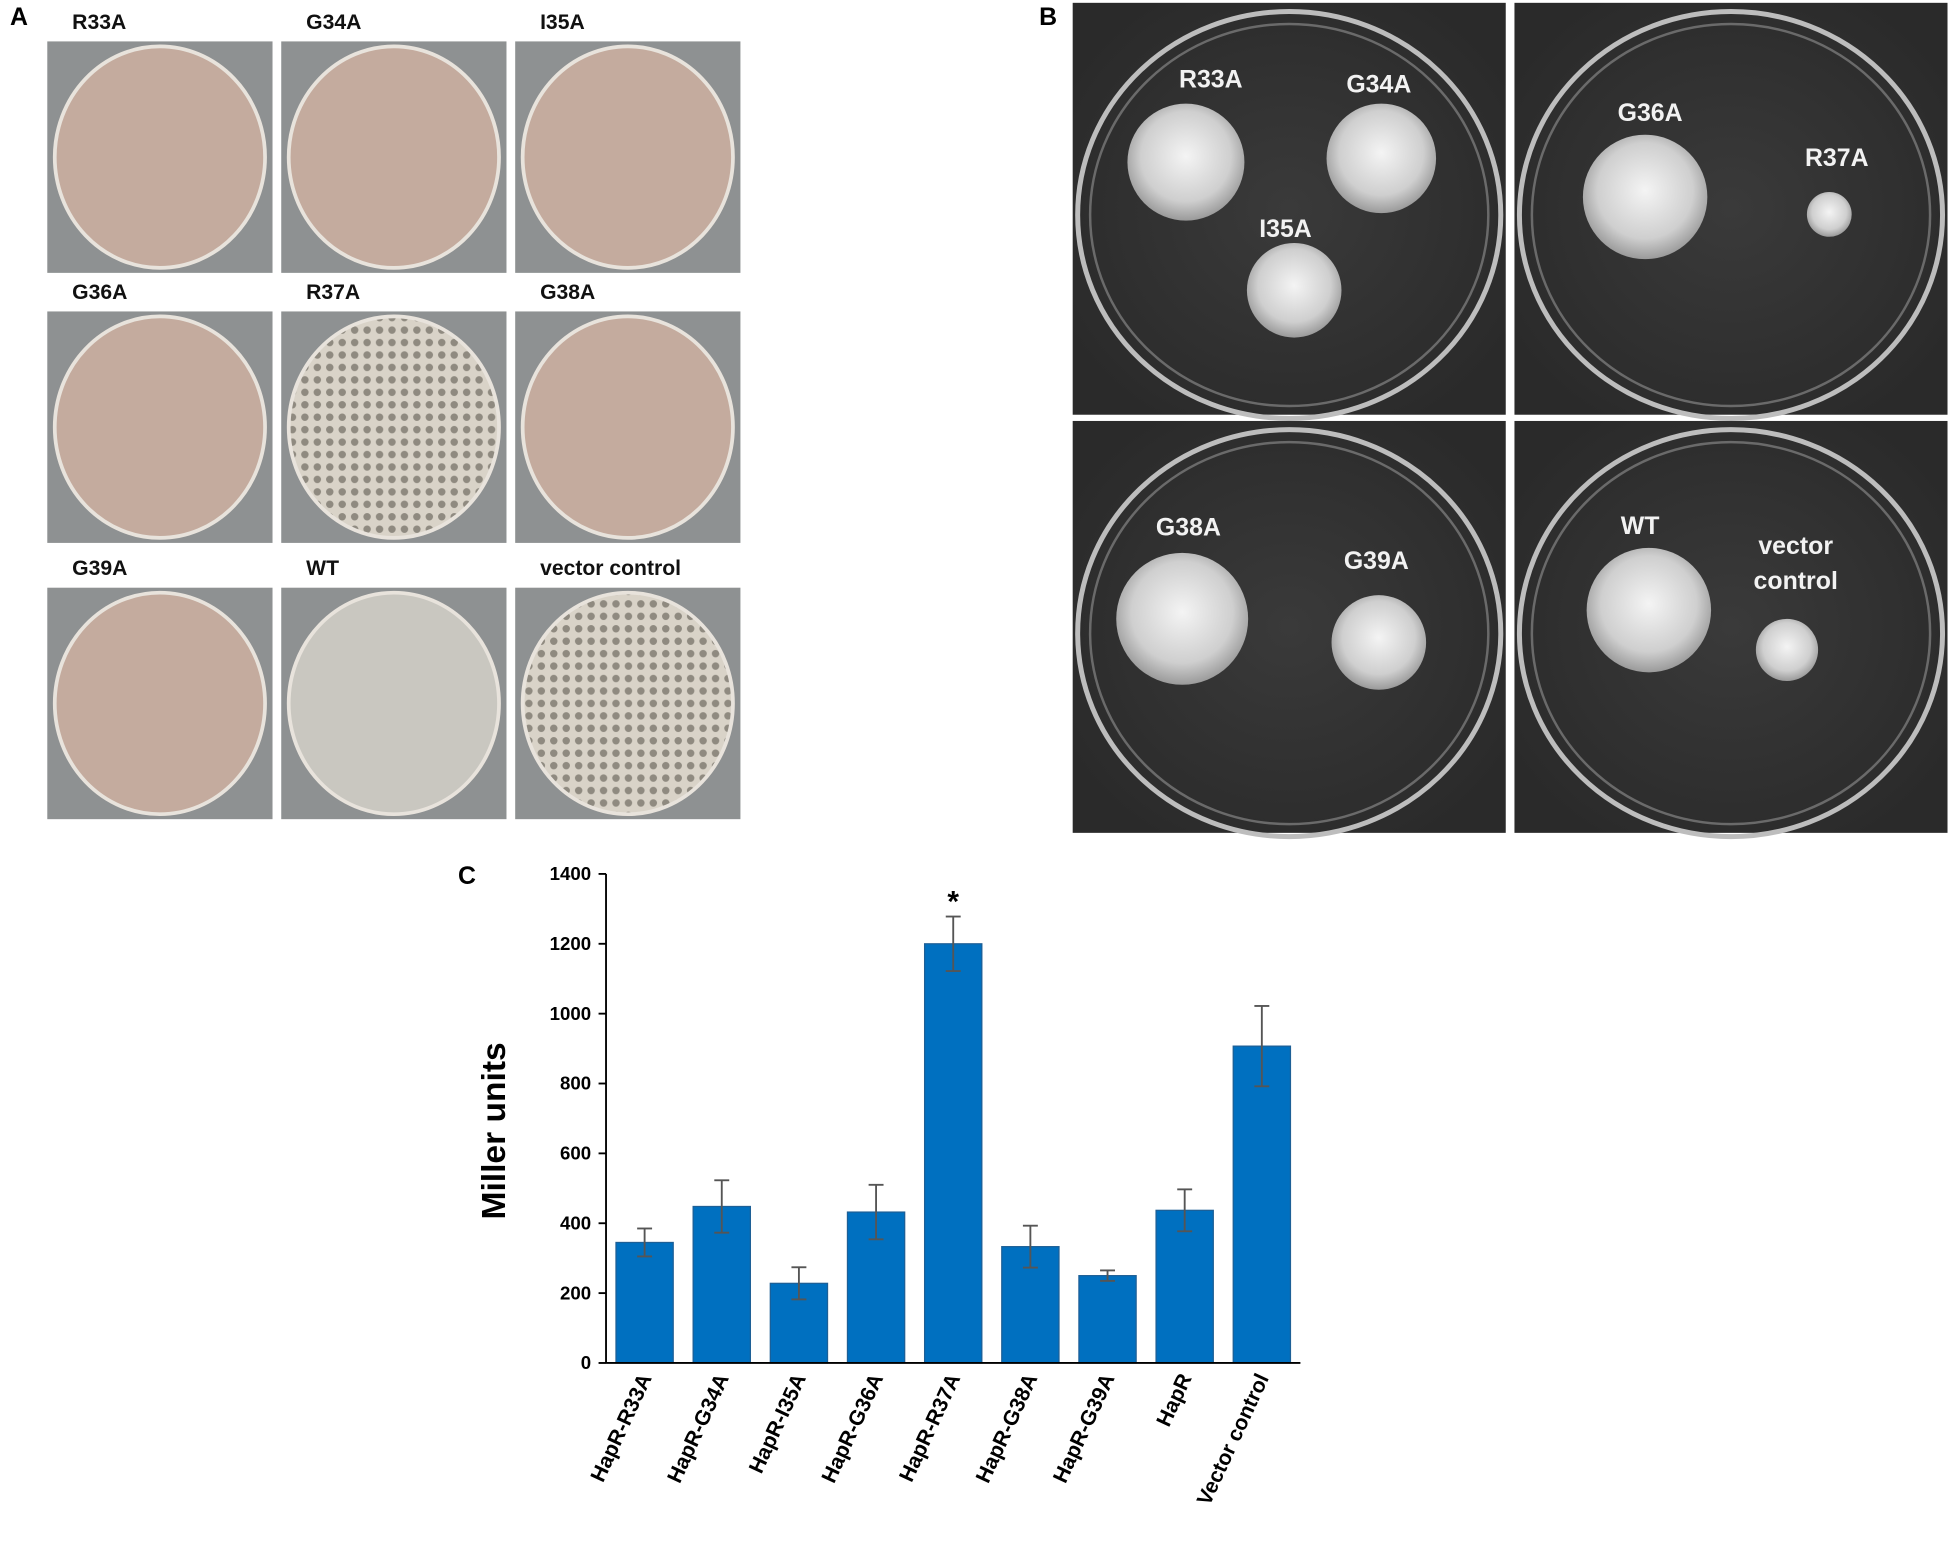 The width and height of the screenshot is (1950, 1545). I want to click on x-tick-label: HapR-G36A, so click(853, 1428).